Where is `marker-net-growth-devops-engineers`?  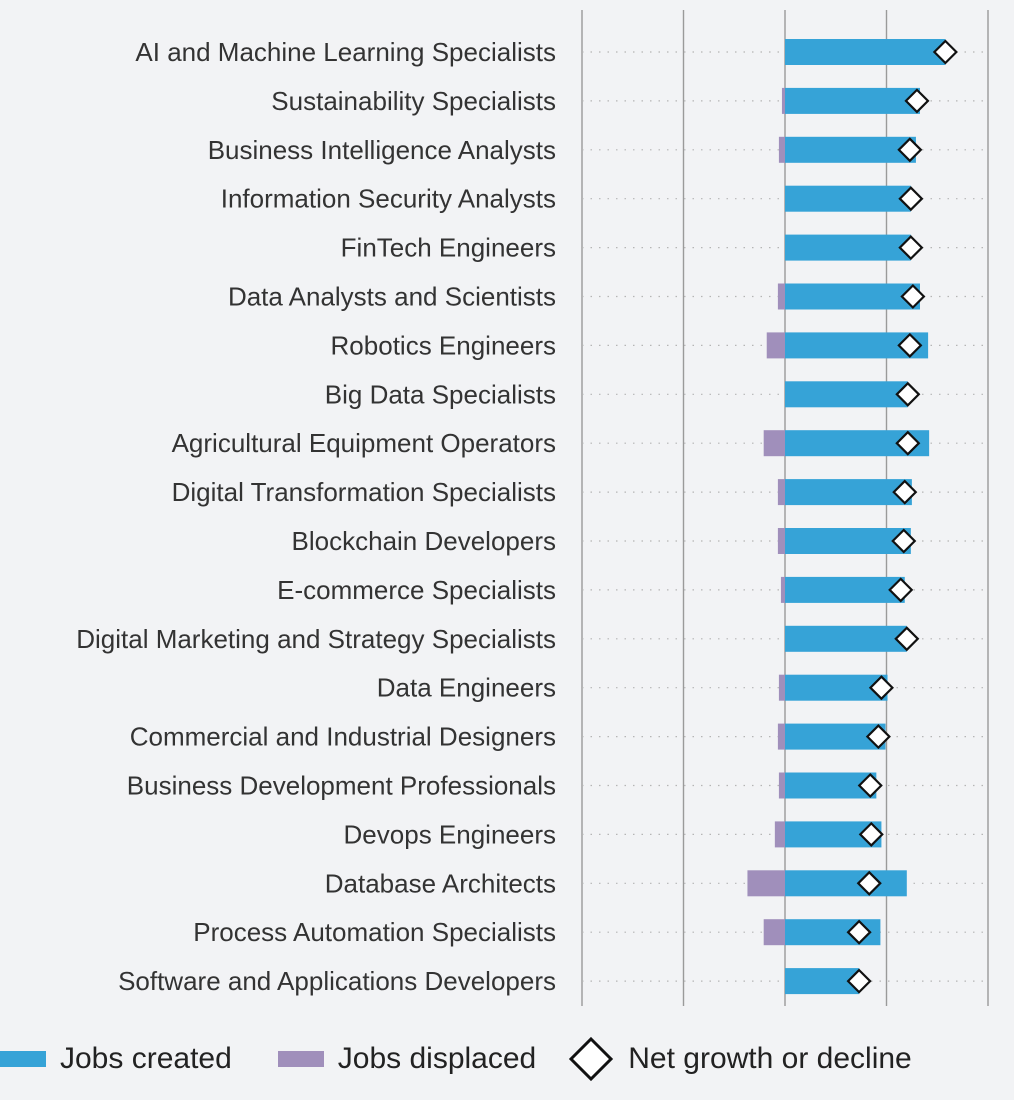
marker-net-growth-devops-engineers is located at coordinates (871, 834).